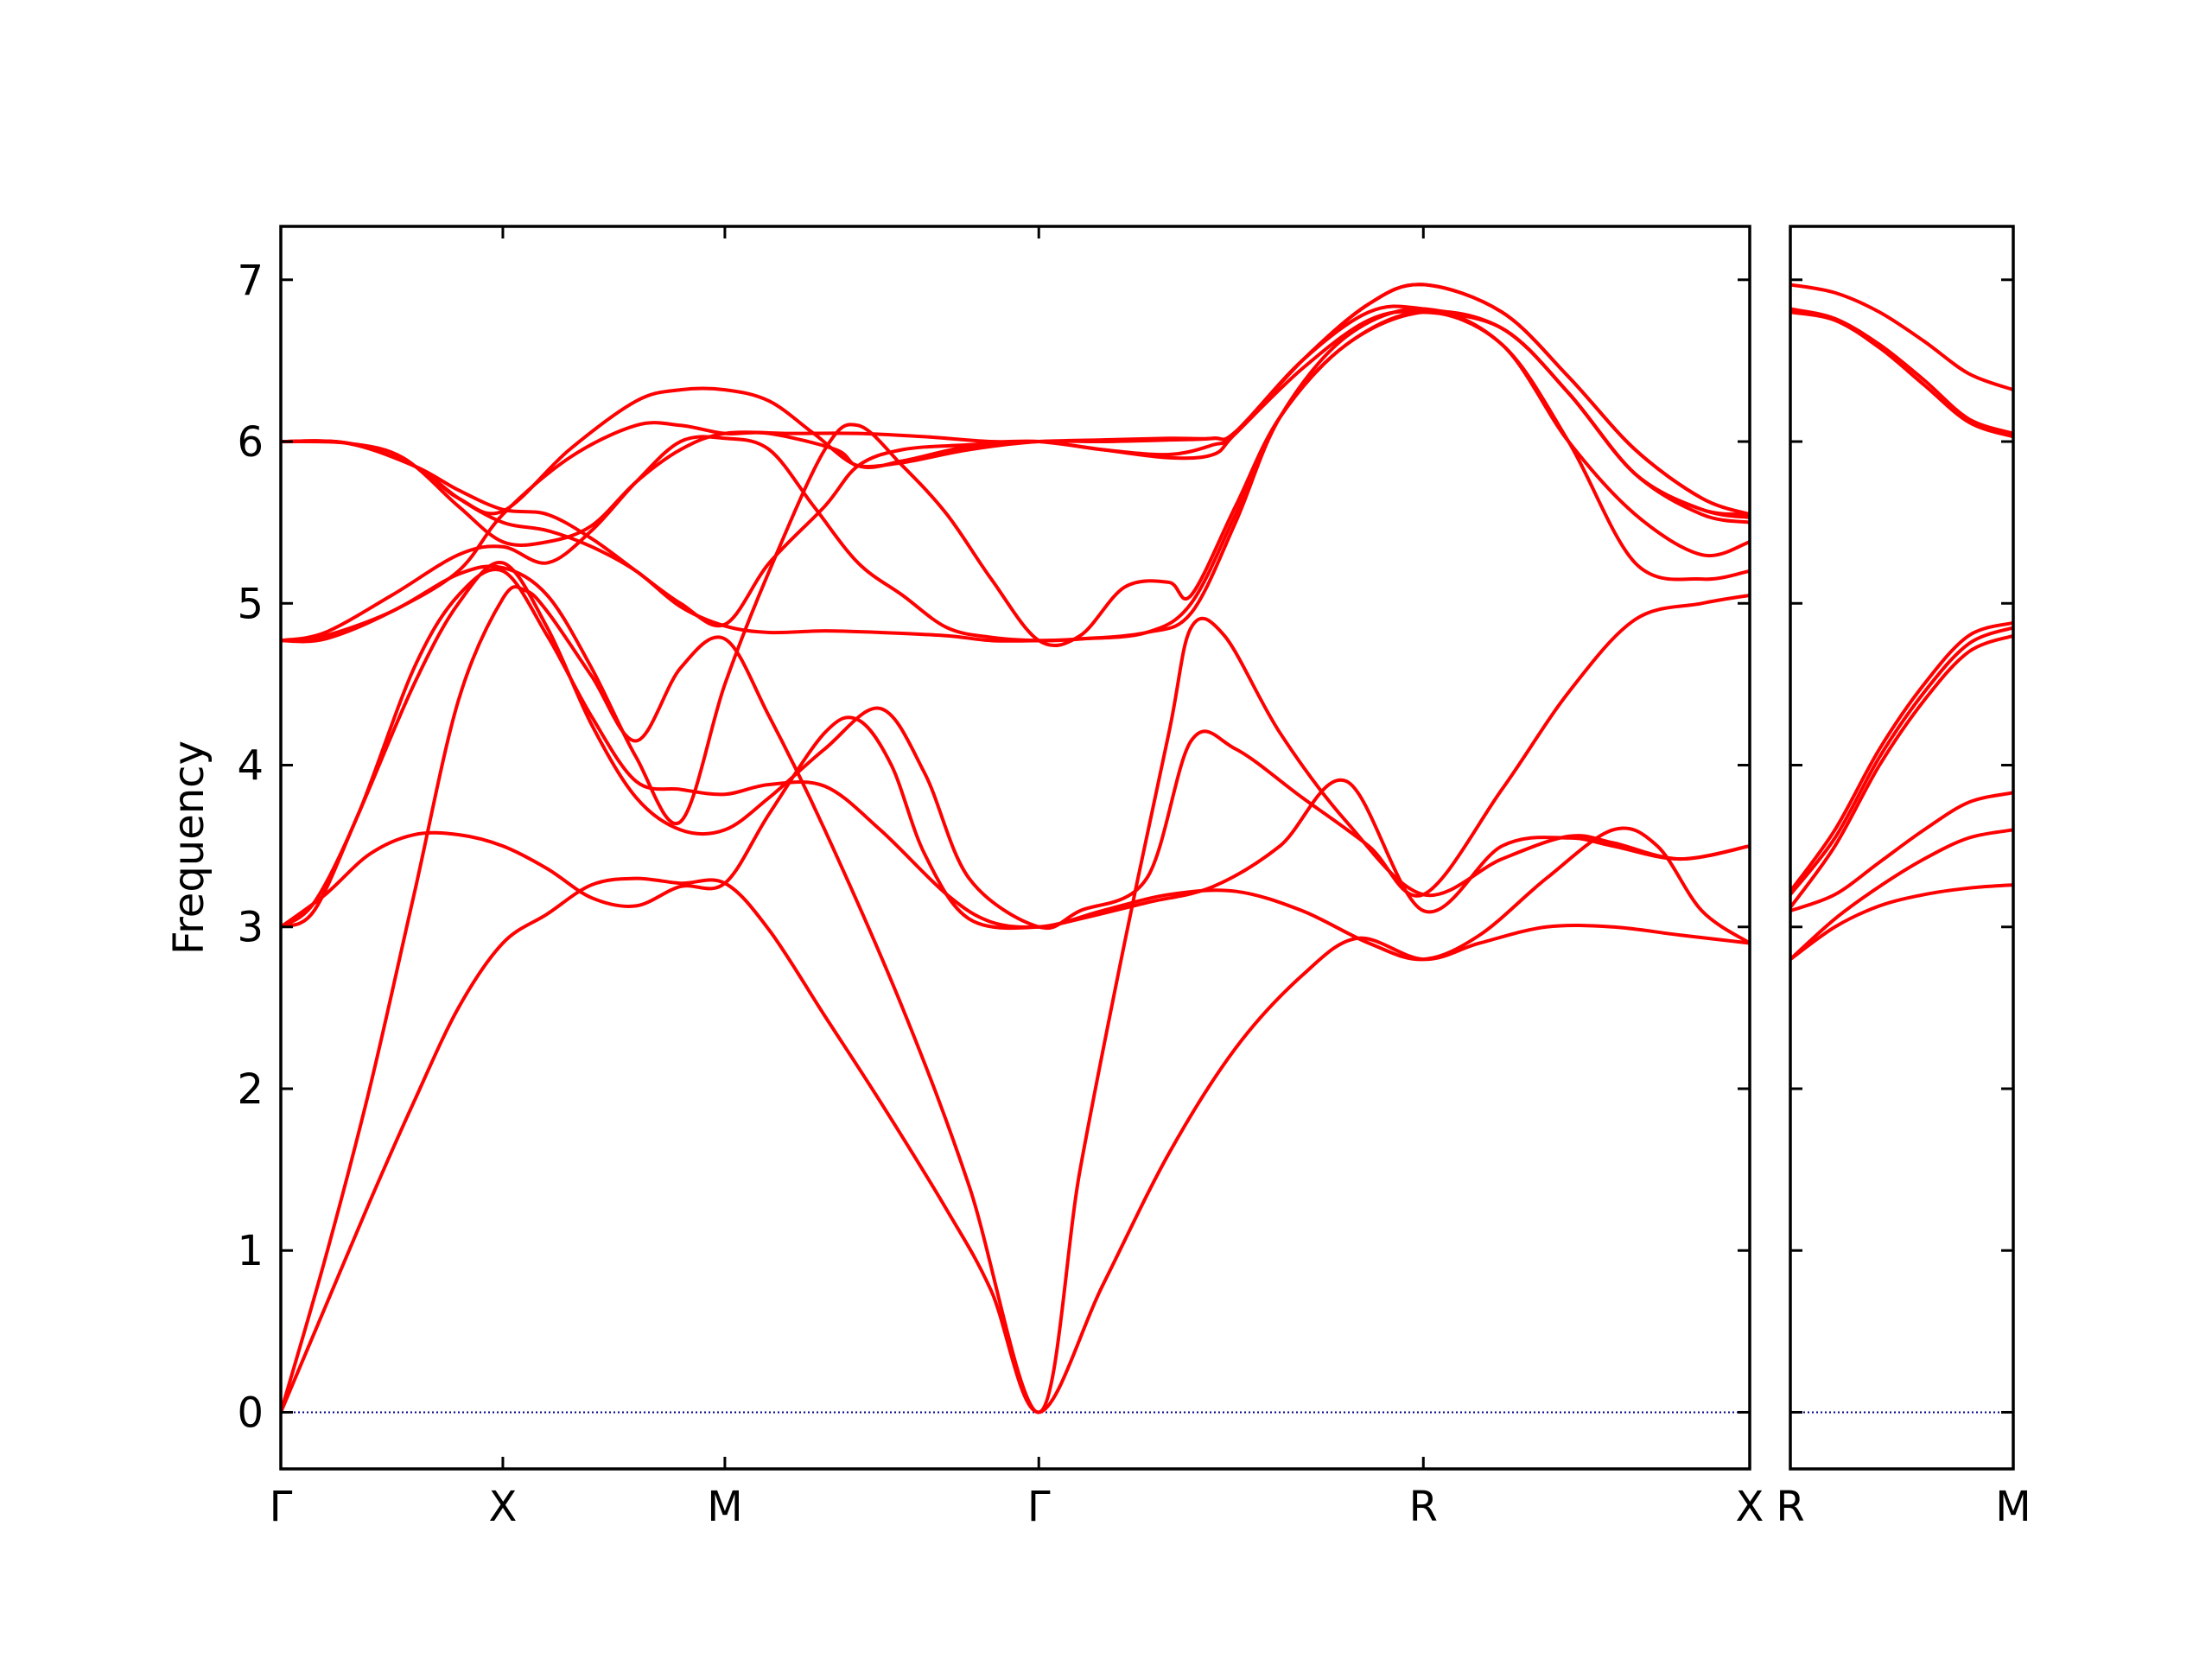 The height and width of the screenshot is (1659, 2212). I want to click on y-tick-label: 1, so click(250, 1251).